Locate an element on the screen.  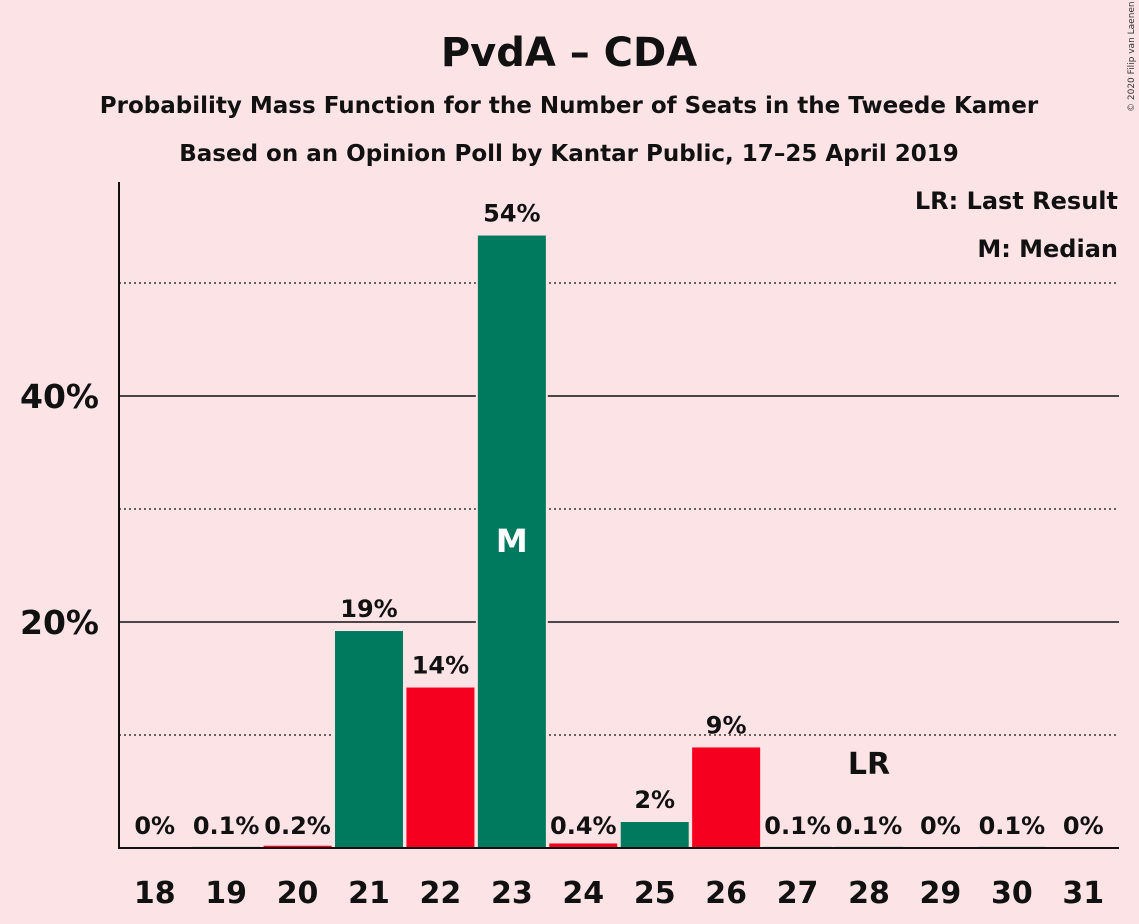
data-label-29: 0% is located at coordinates (940, 826).